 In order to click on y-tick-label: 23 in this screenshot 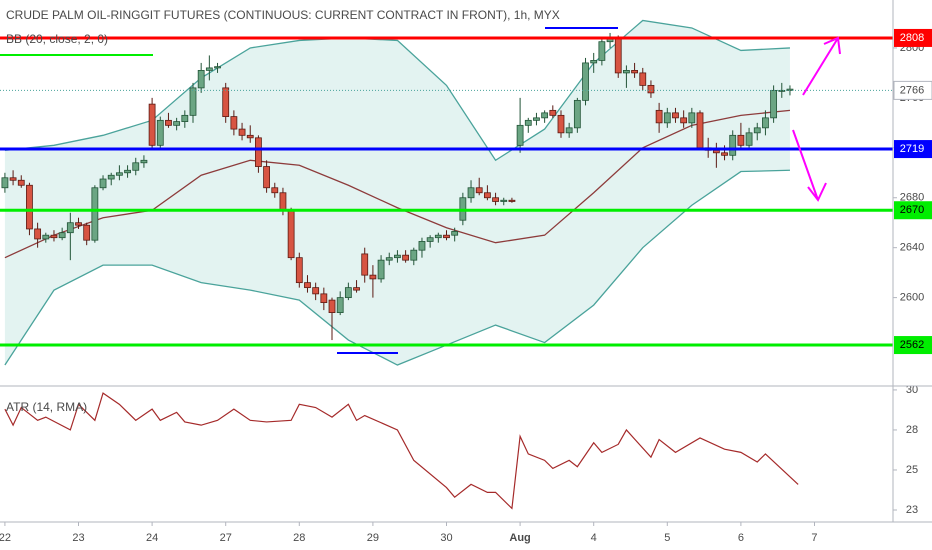, I will do `click(912, 510)`.